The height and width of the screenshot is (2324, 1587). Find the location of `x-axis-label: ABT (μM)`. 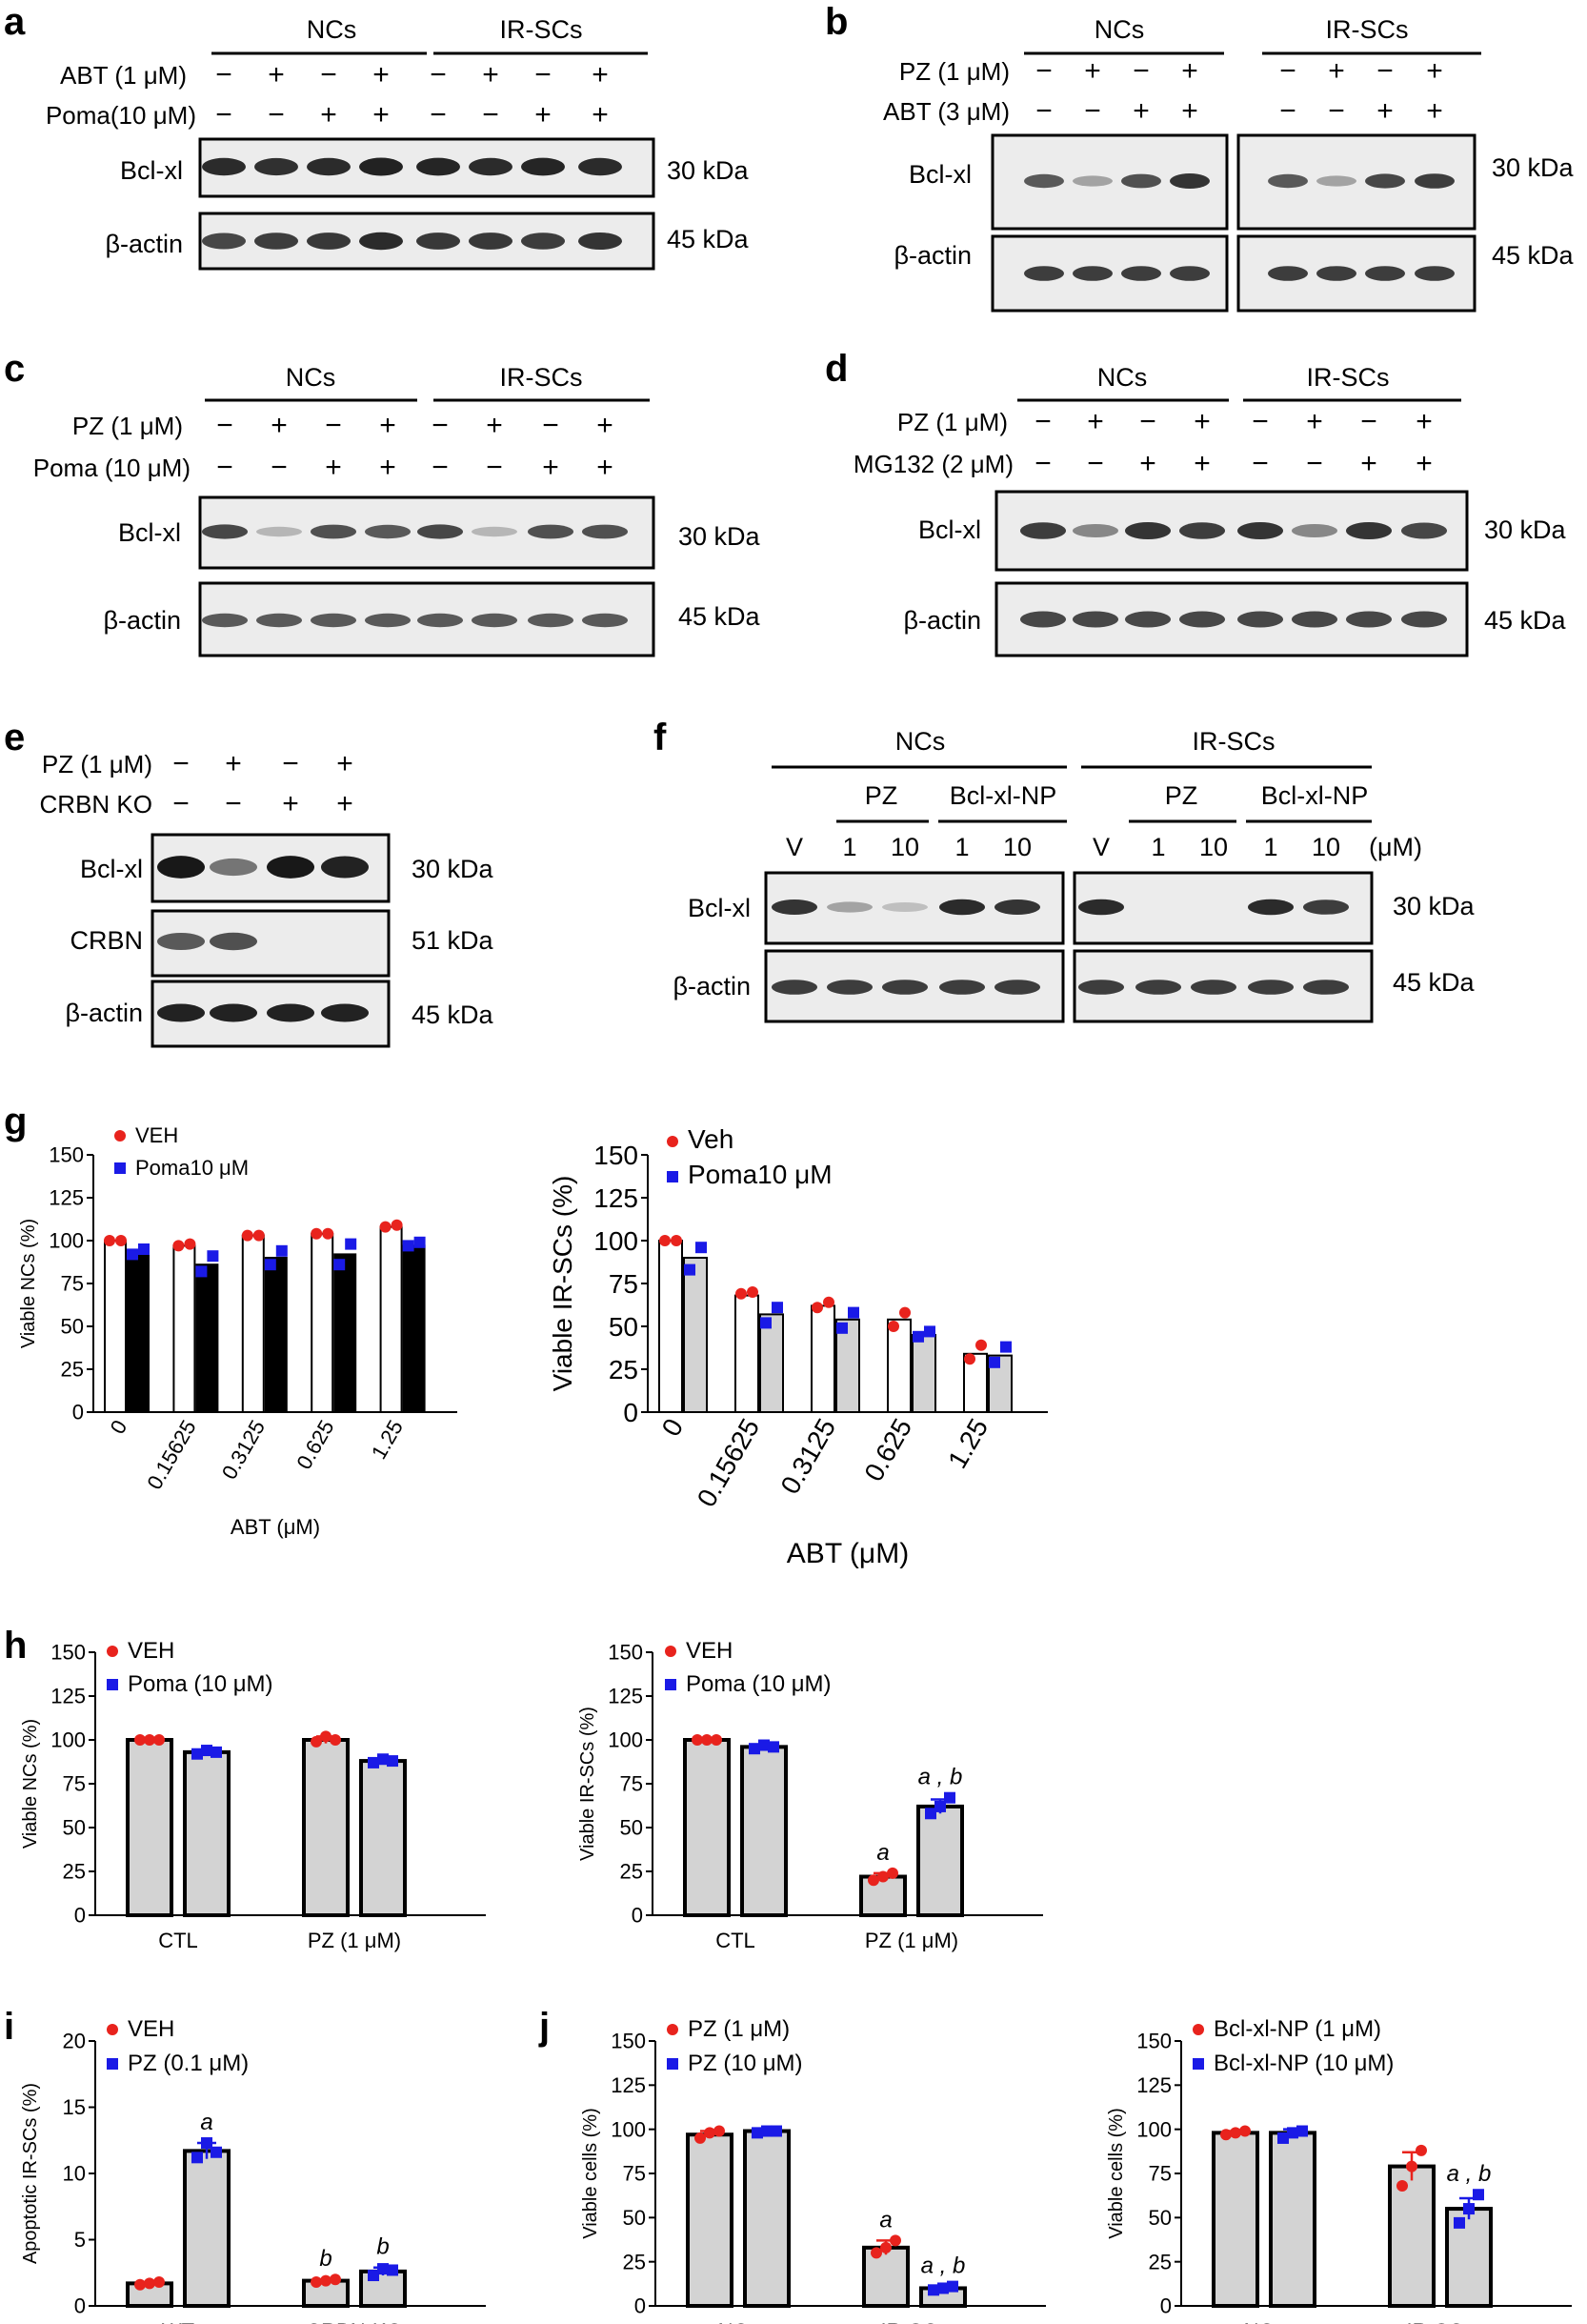

x-axis-label: ABT (μM) is located at coordinates (848, 1554).